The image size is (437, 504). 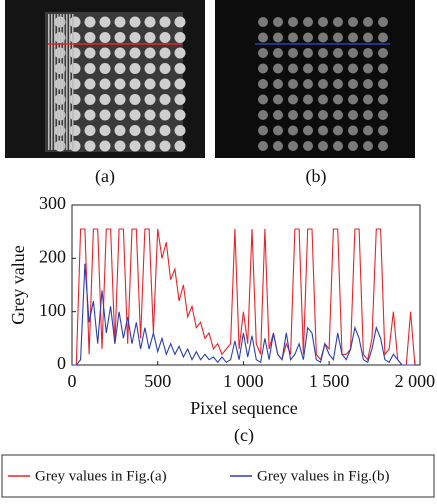 I want to click on x-tick-label: 1 000, so click(x=243, y=381).